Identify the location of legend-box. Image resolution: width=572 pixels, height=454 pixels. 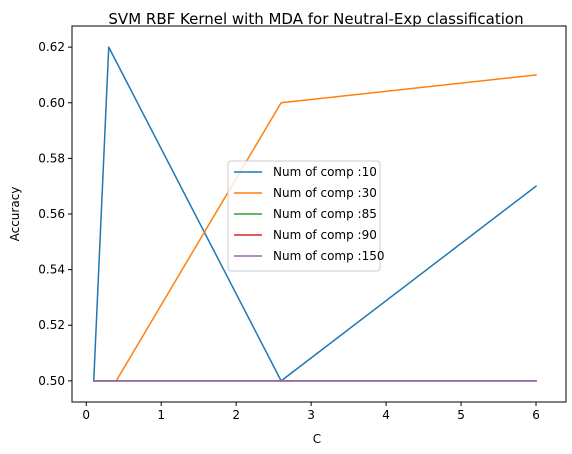
(304, 216).